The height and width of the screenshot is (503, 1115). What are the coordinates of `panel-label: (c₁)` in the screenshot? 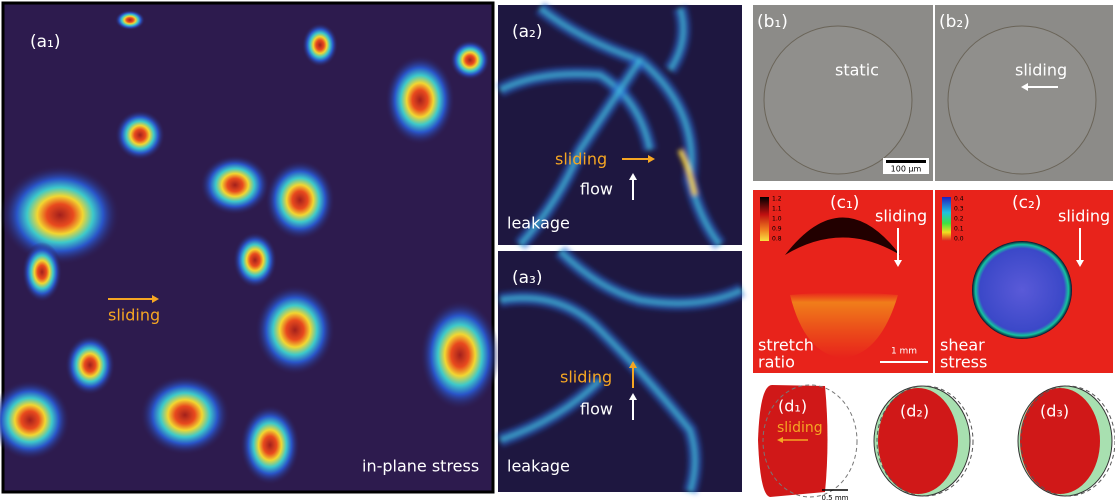 It's located at (844, 203).